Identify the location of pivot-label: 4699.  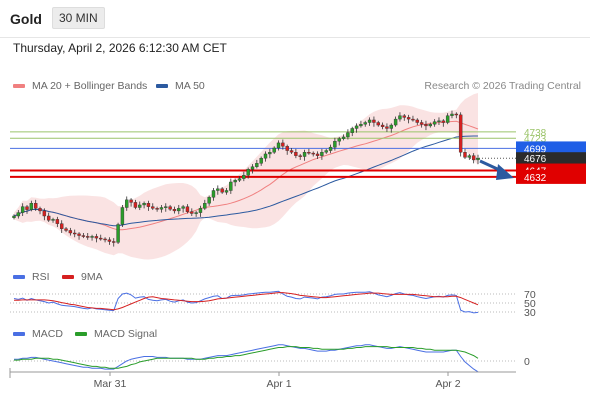
(535, 149).